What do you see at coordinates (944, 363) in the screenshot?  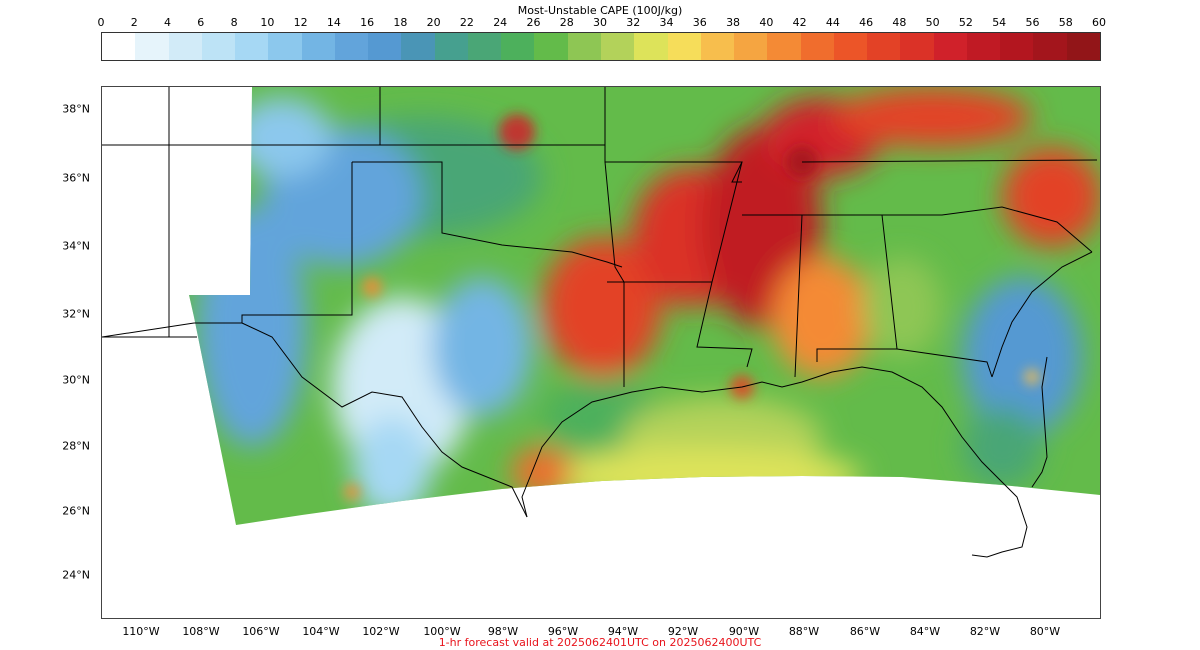 I see `border-ga-fl` at bounding box center [944, 363].